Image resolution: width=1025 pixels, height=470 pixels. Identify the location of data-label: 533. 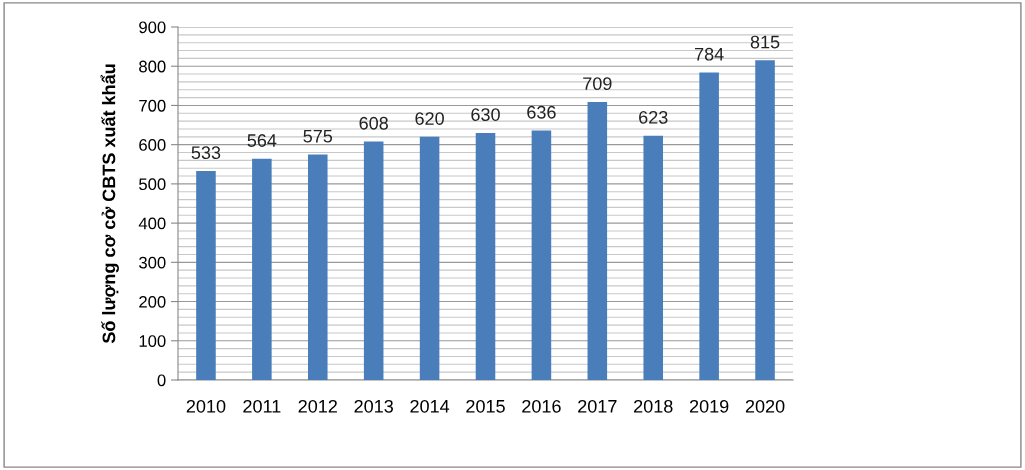
(206, 153).